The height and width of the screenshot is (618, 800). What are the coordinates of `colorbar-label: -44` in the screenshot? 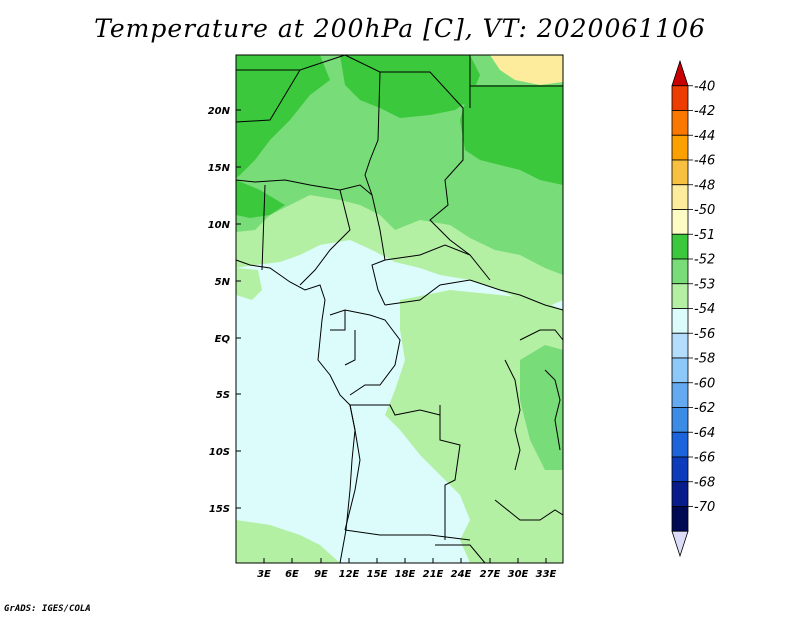 It's located at (704, 136).